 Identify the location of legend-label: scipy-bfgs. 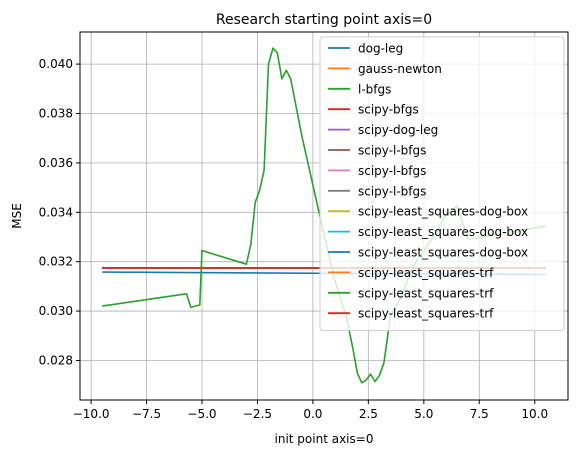
(388, 110).